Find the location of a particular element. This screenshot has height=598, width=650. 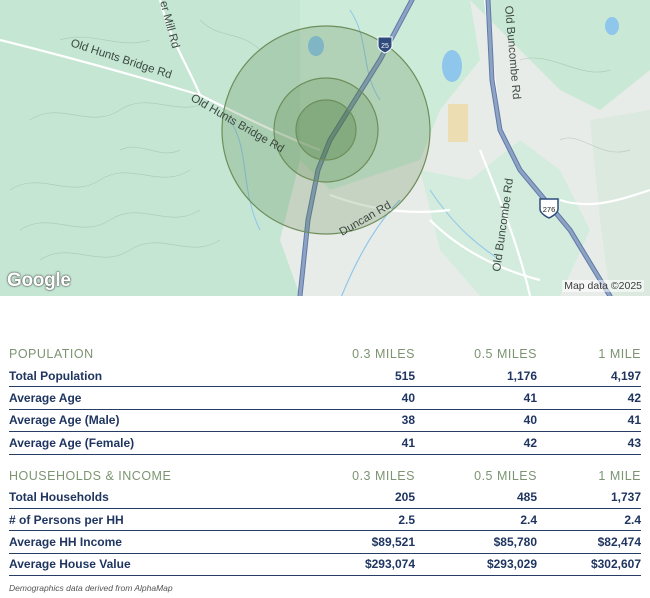

cell-value: 4,197 is located at coordinates (625, 375).